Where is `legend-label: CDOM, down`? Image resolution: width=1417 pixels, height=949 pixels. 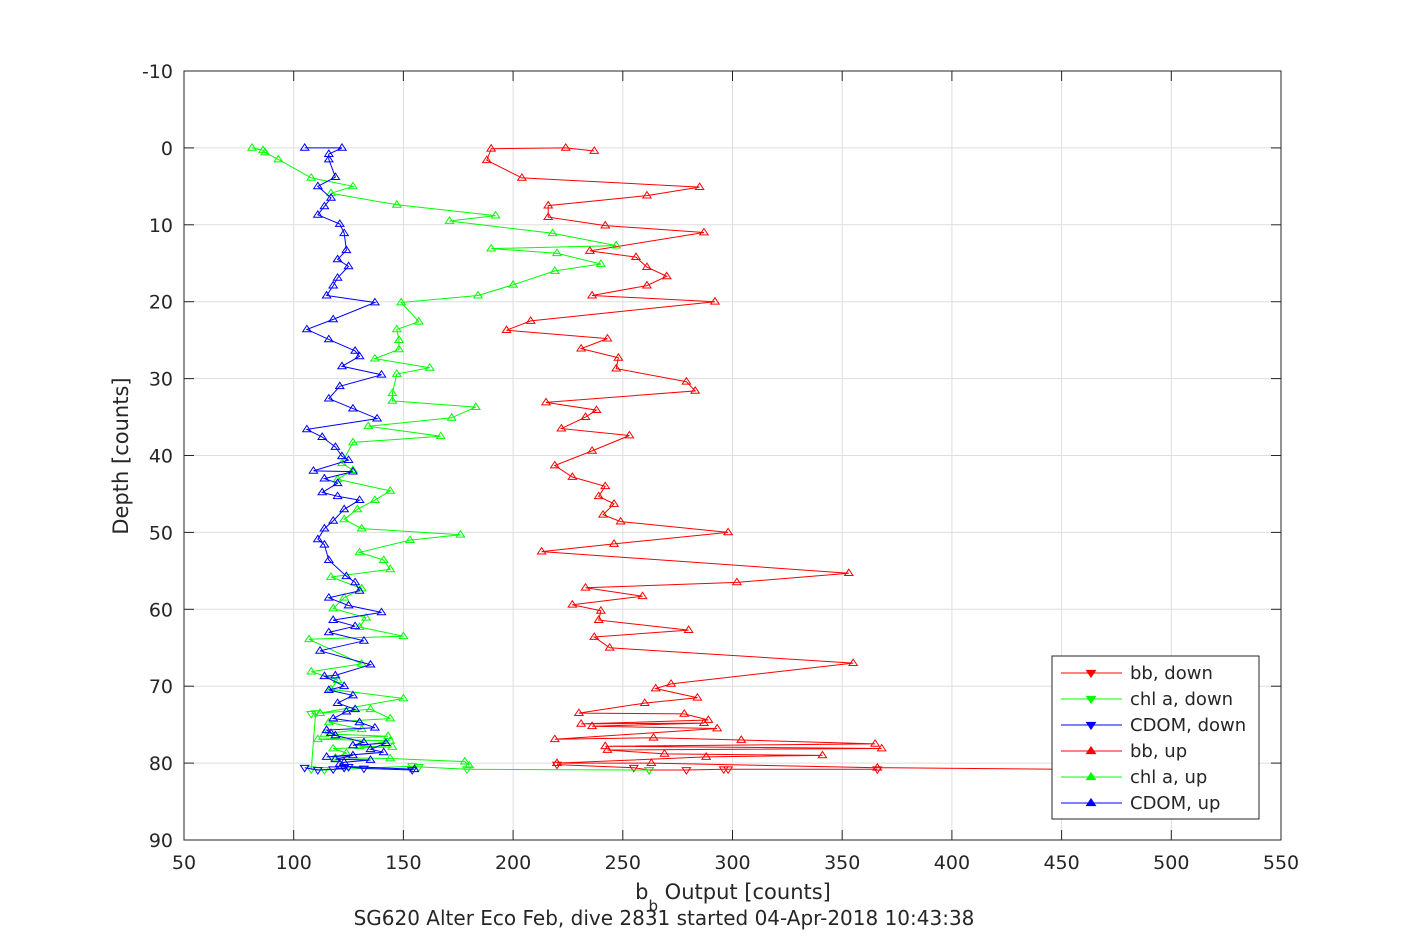 legend-label: CDOM, down is located at coordinates (1188, 725).